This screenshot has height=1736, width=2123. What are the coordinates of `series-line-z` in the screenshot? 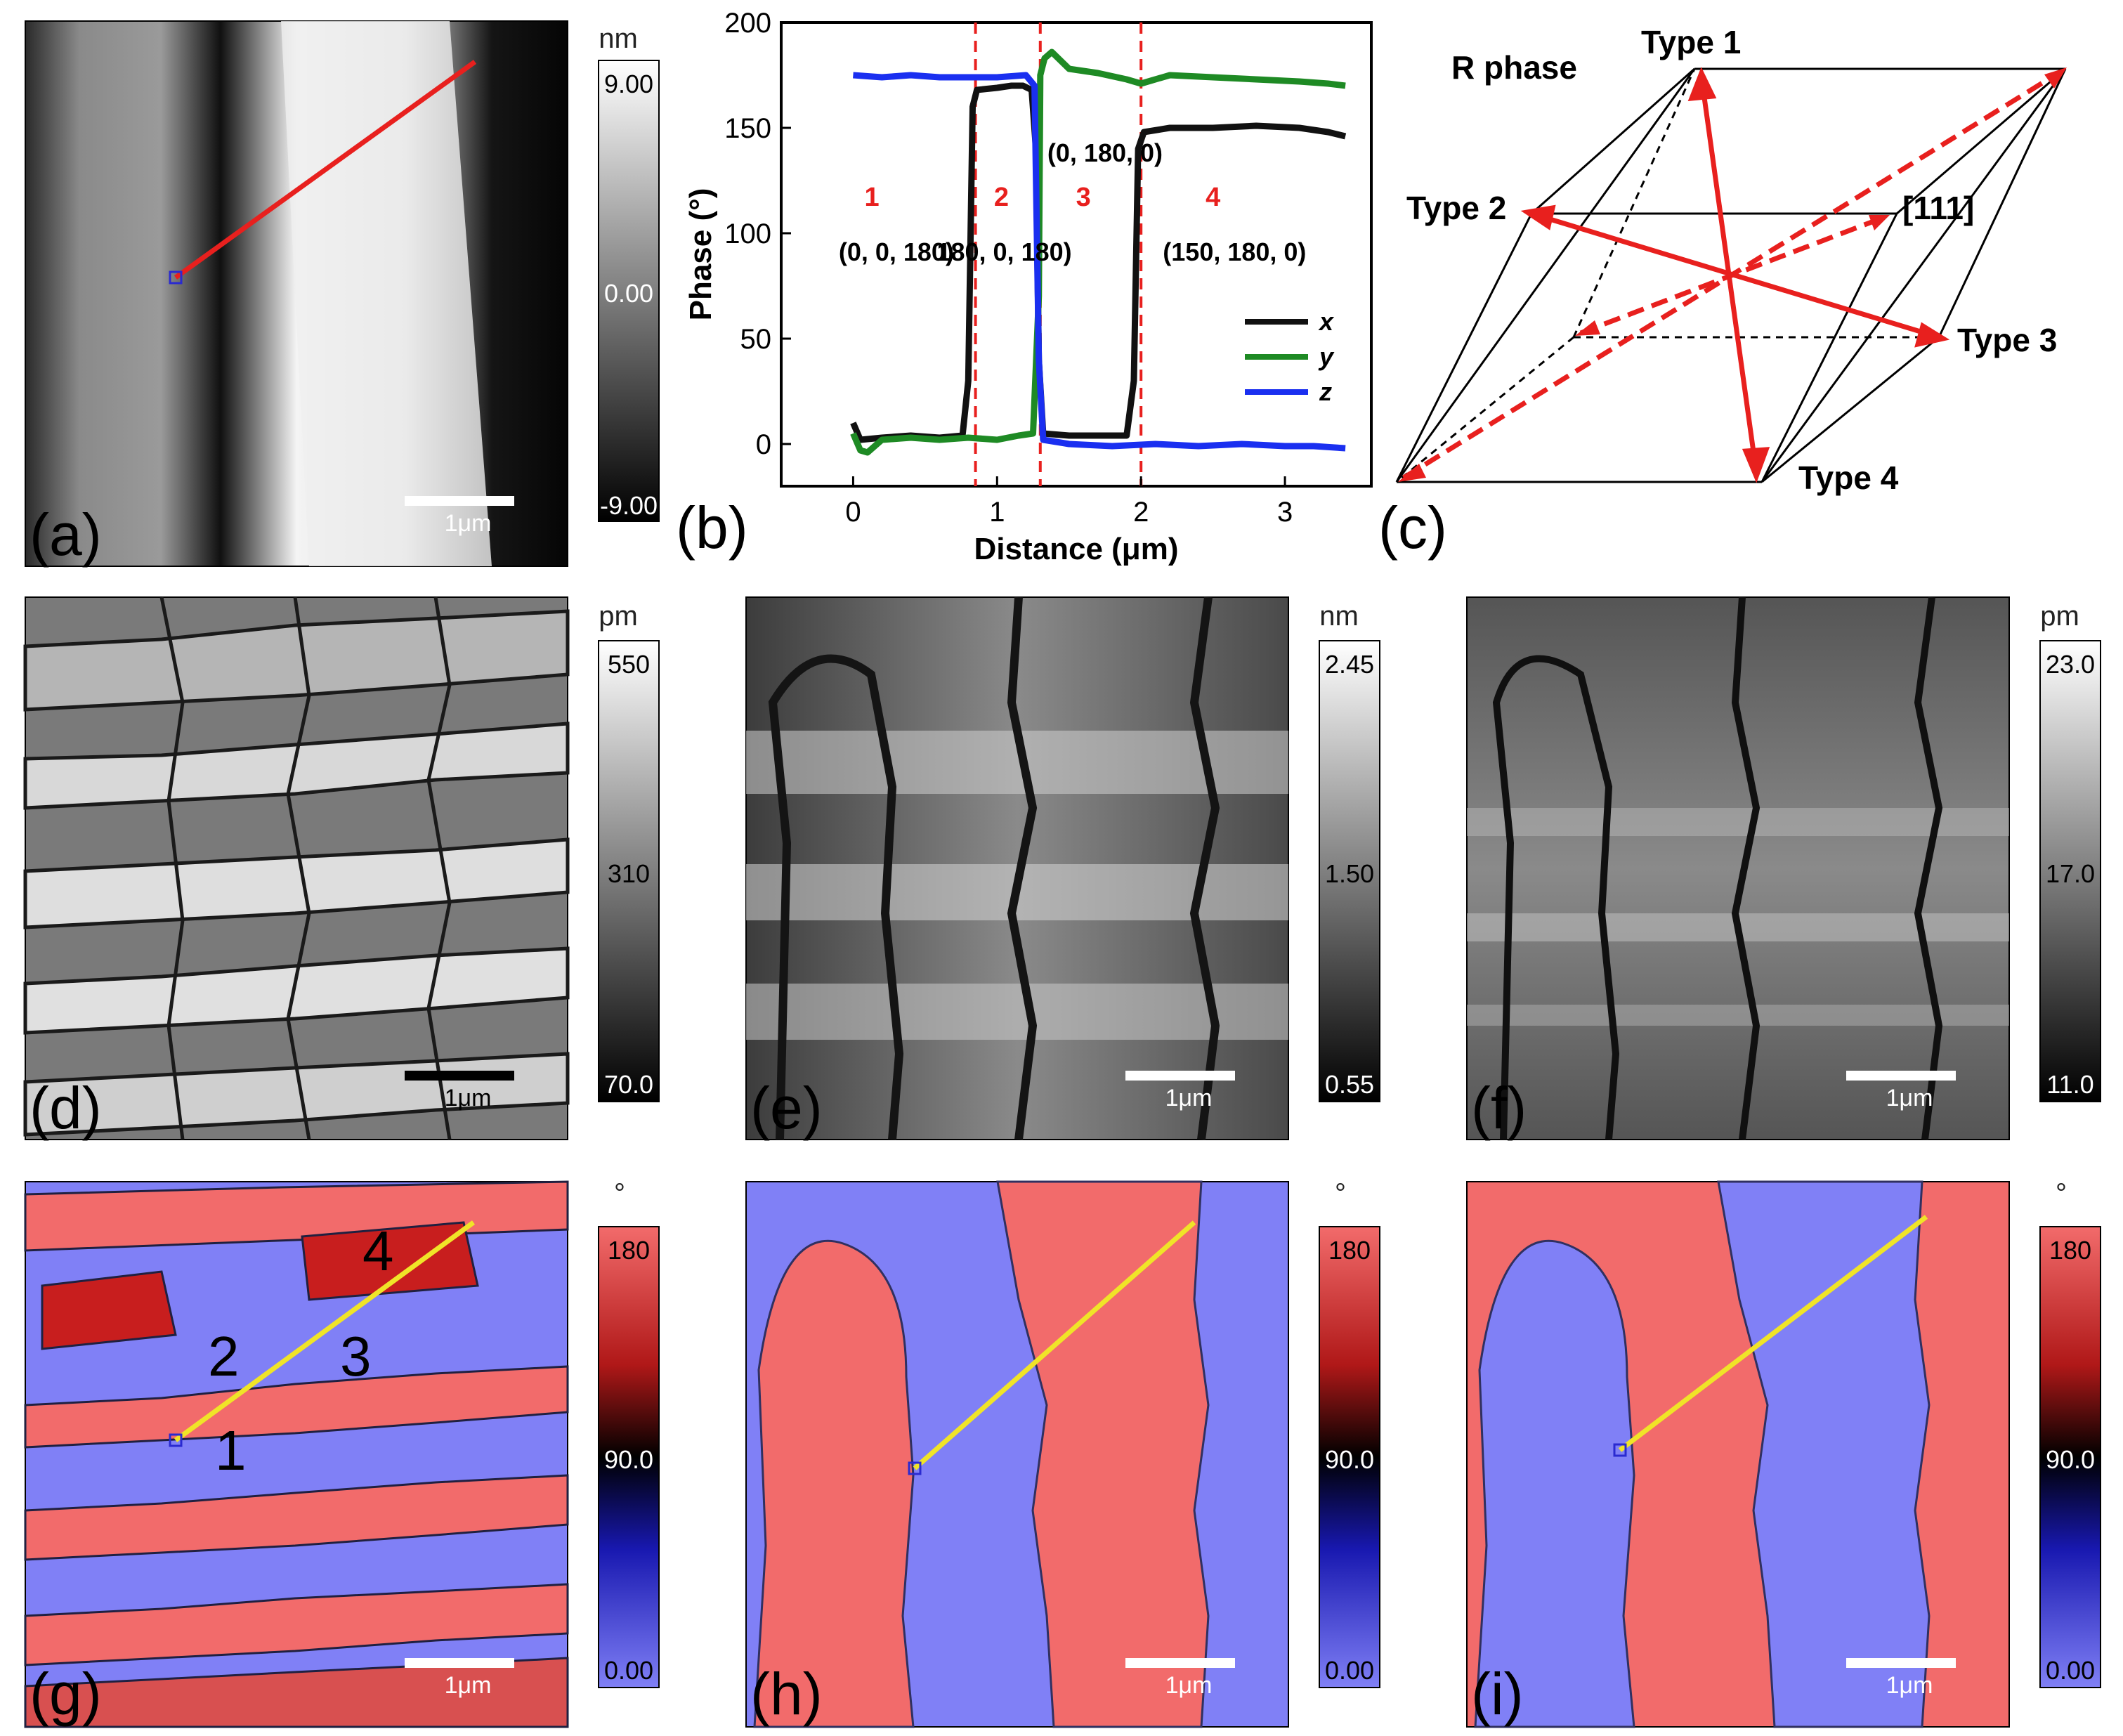 It's located at (1099, 262).